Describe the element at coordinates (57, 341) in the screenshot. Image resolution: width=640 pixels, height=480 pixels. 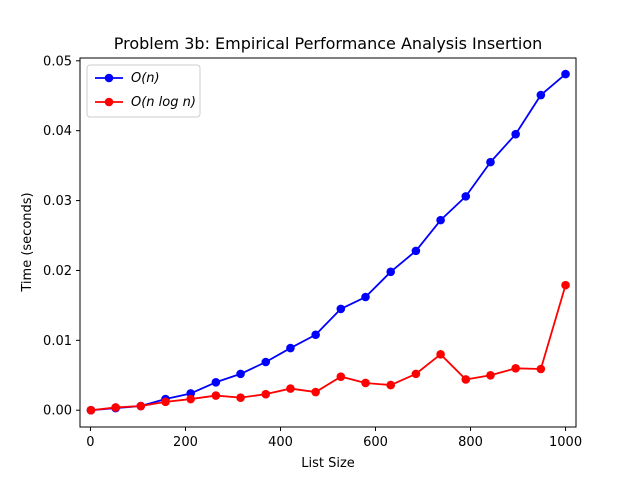
I see `y-tick-label: 0.01` at that location.